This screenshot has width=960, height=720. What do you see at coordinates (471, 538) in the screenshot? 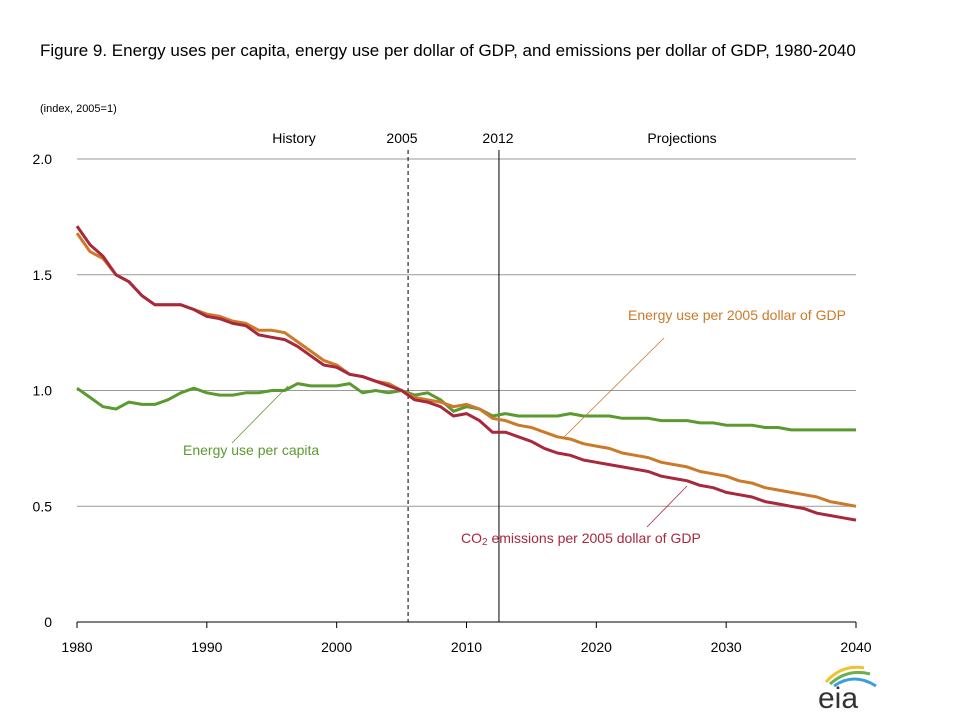
I see `co2-label-prefix: CO` at bounding box center [471, 538].